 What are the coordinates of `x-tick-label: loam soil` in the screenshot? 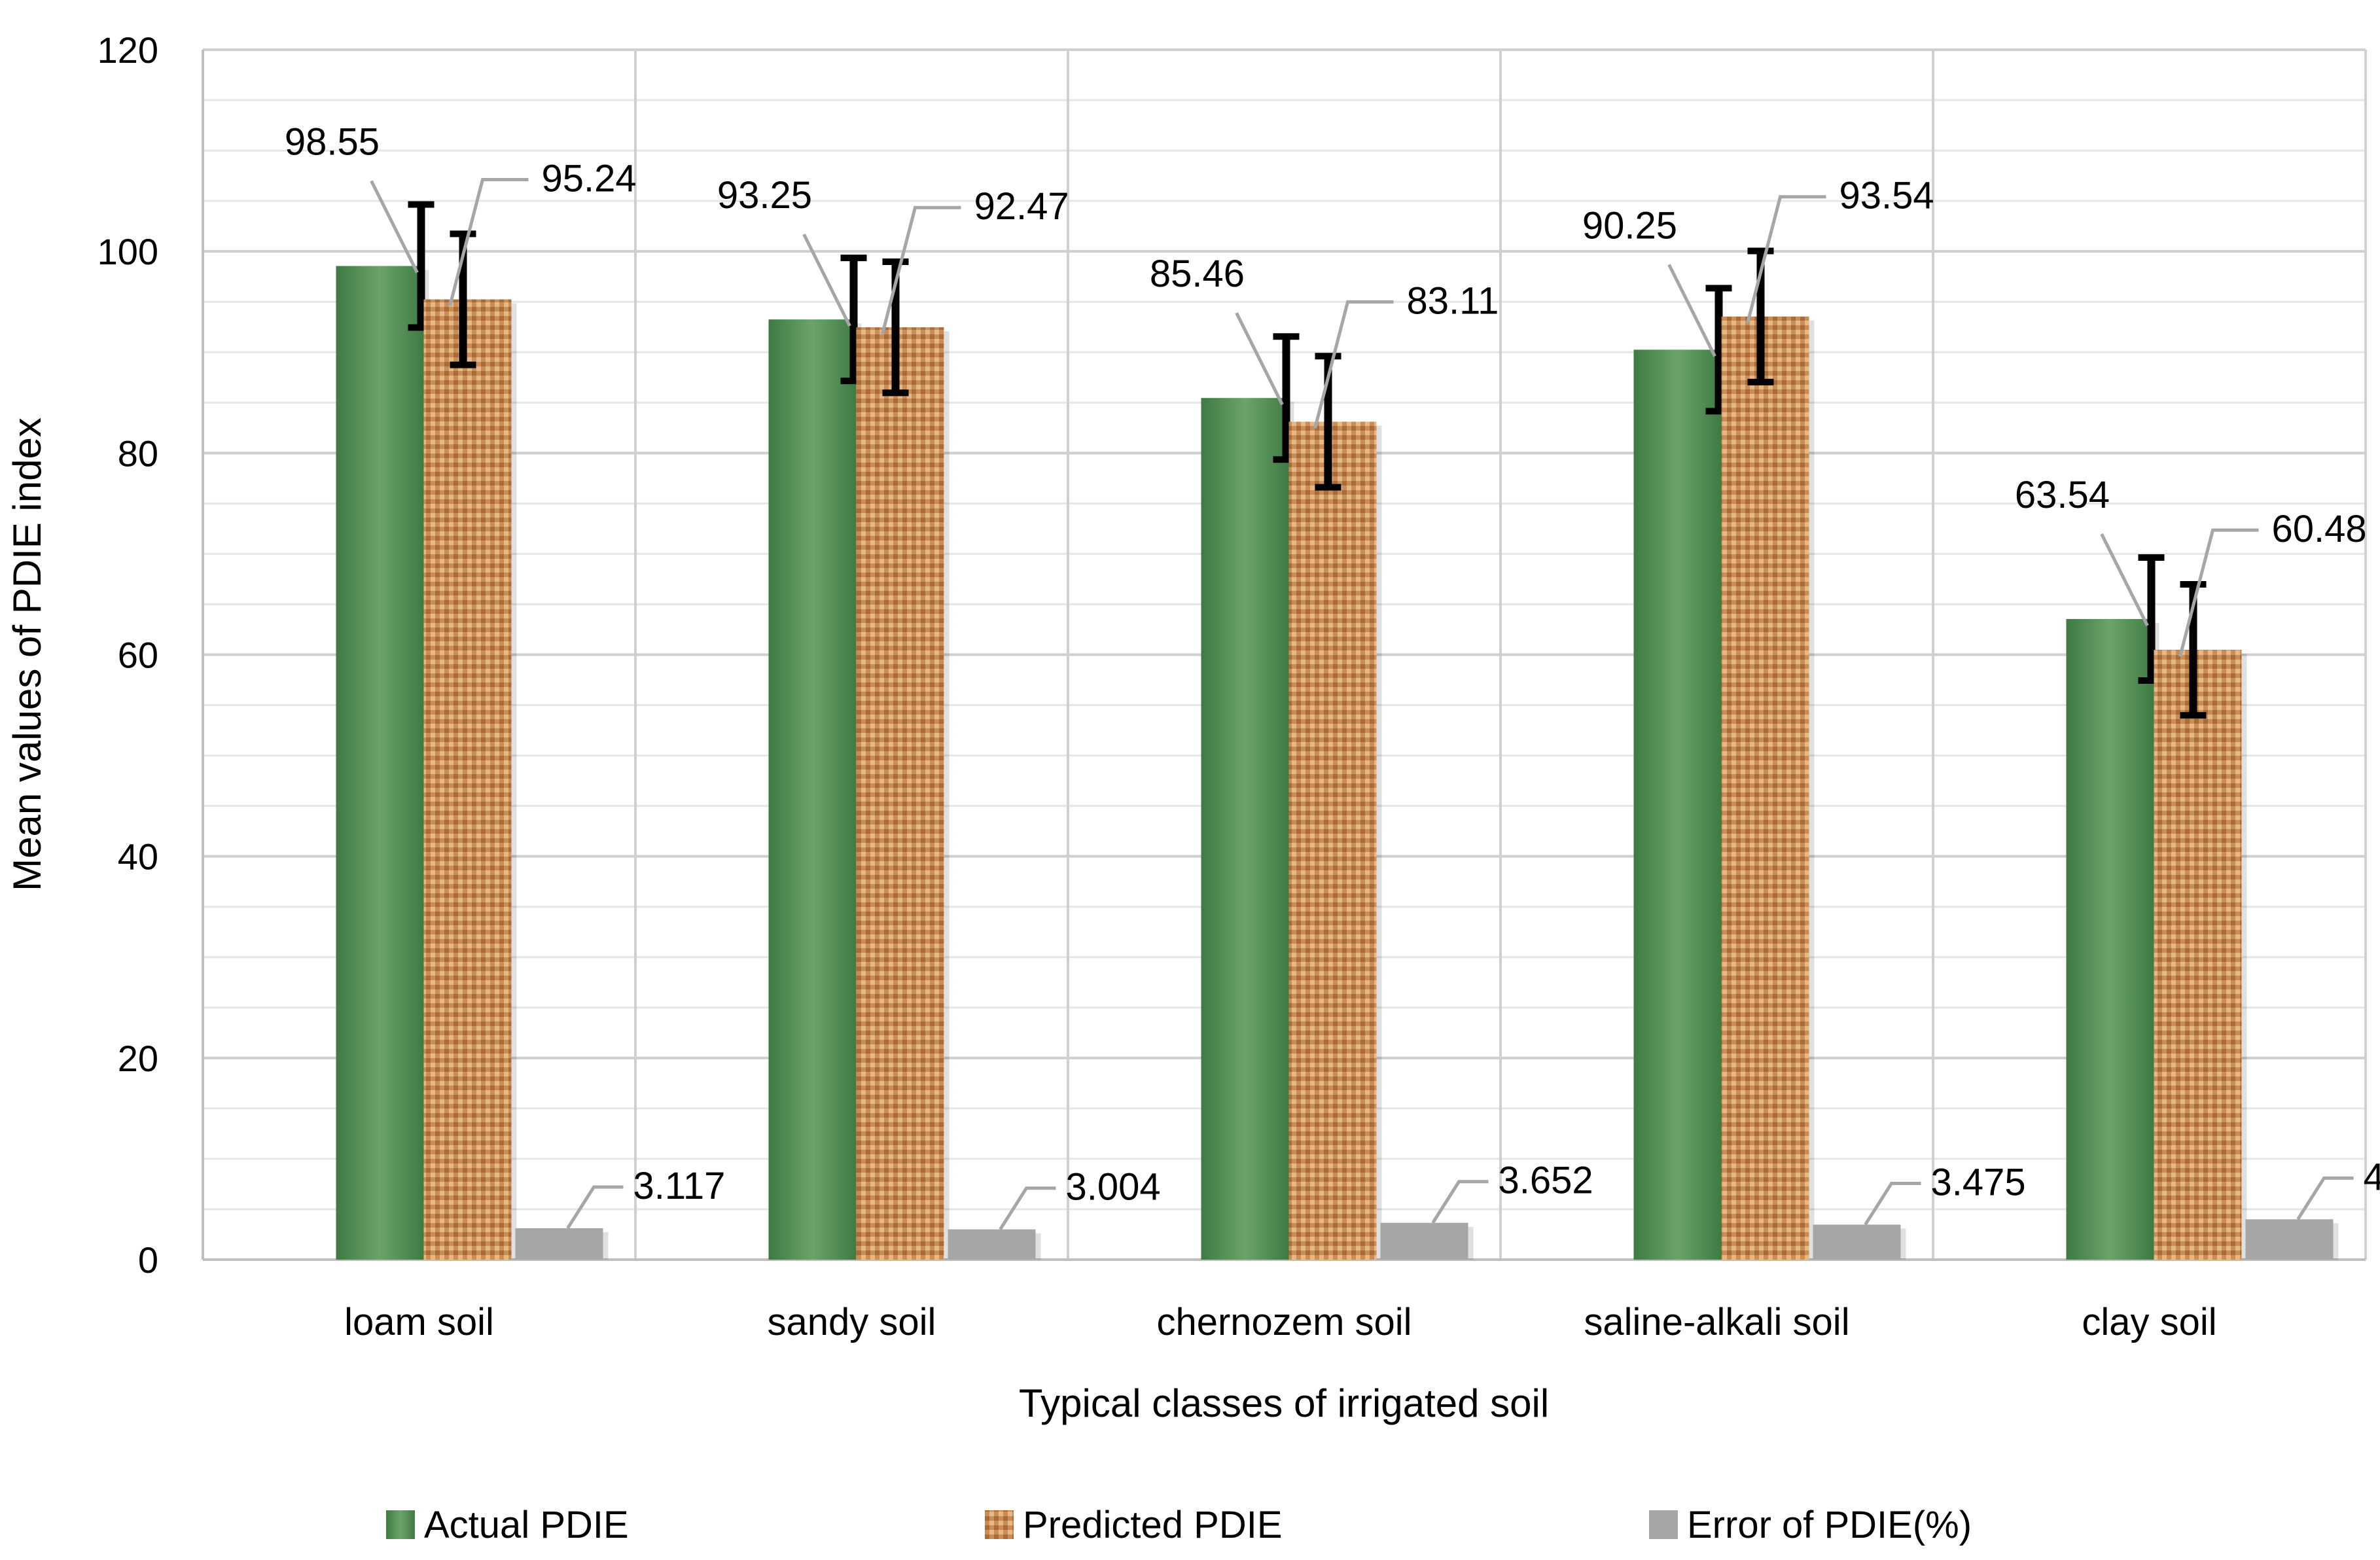 It's located at (419, 1322).